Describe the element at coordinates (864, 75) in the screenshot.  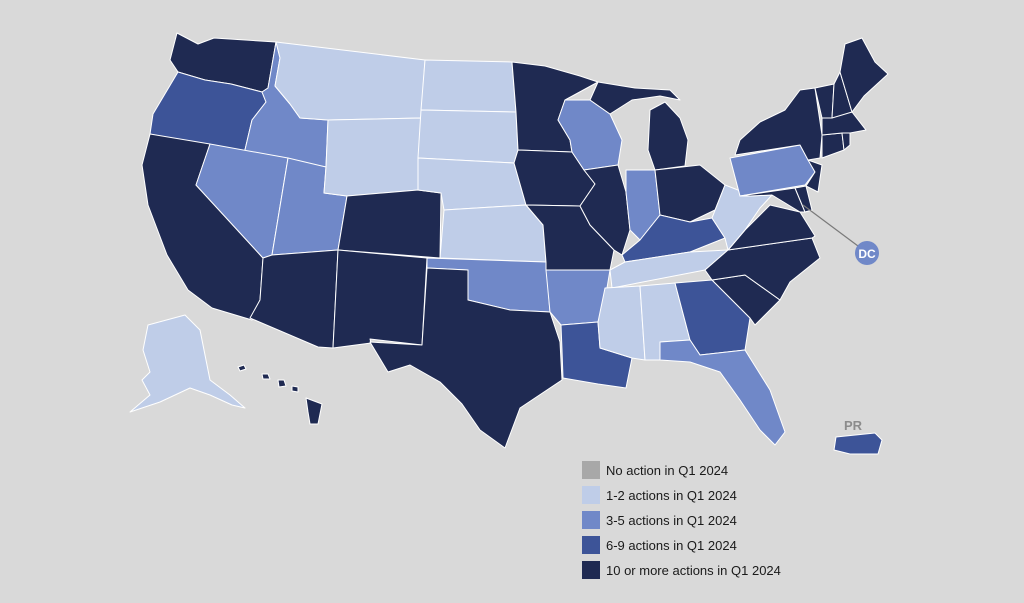
I see `state-ME` at that location.